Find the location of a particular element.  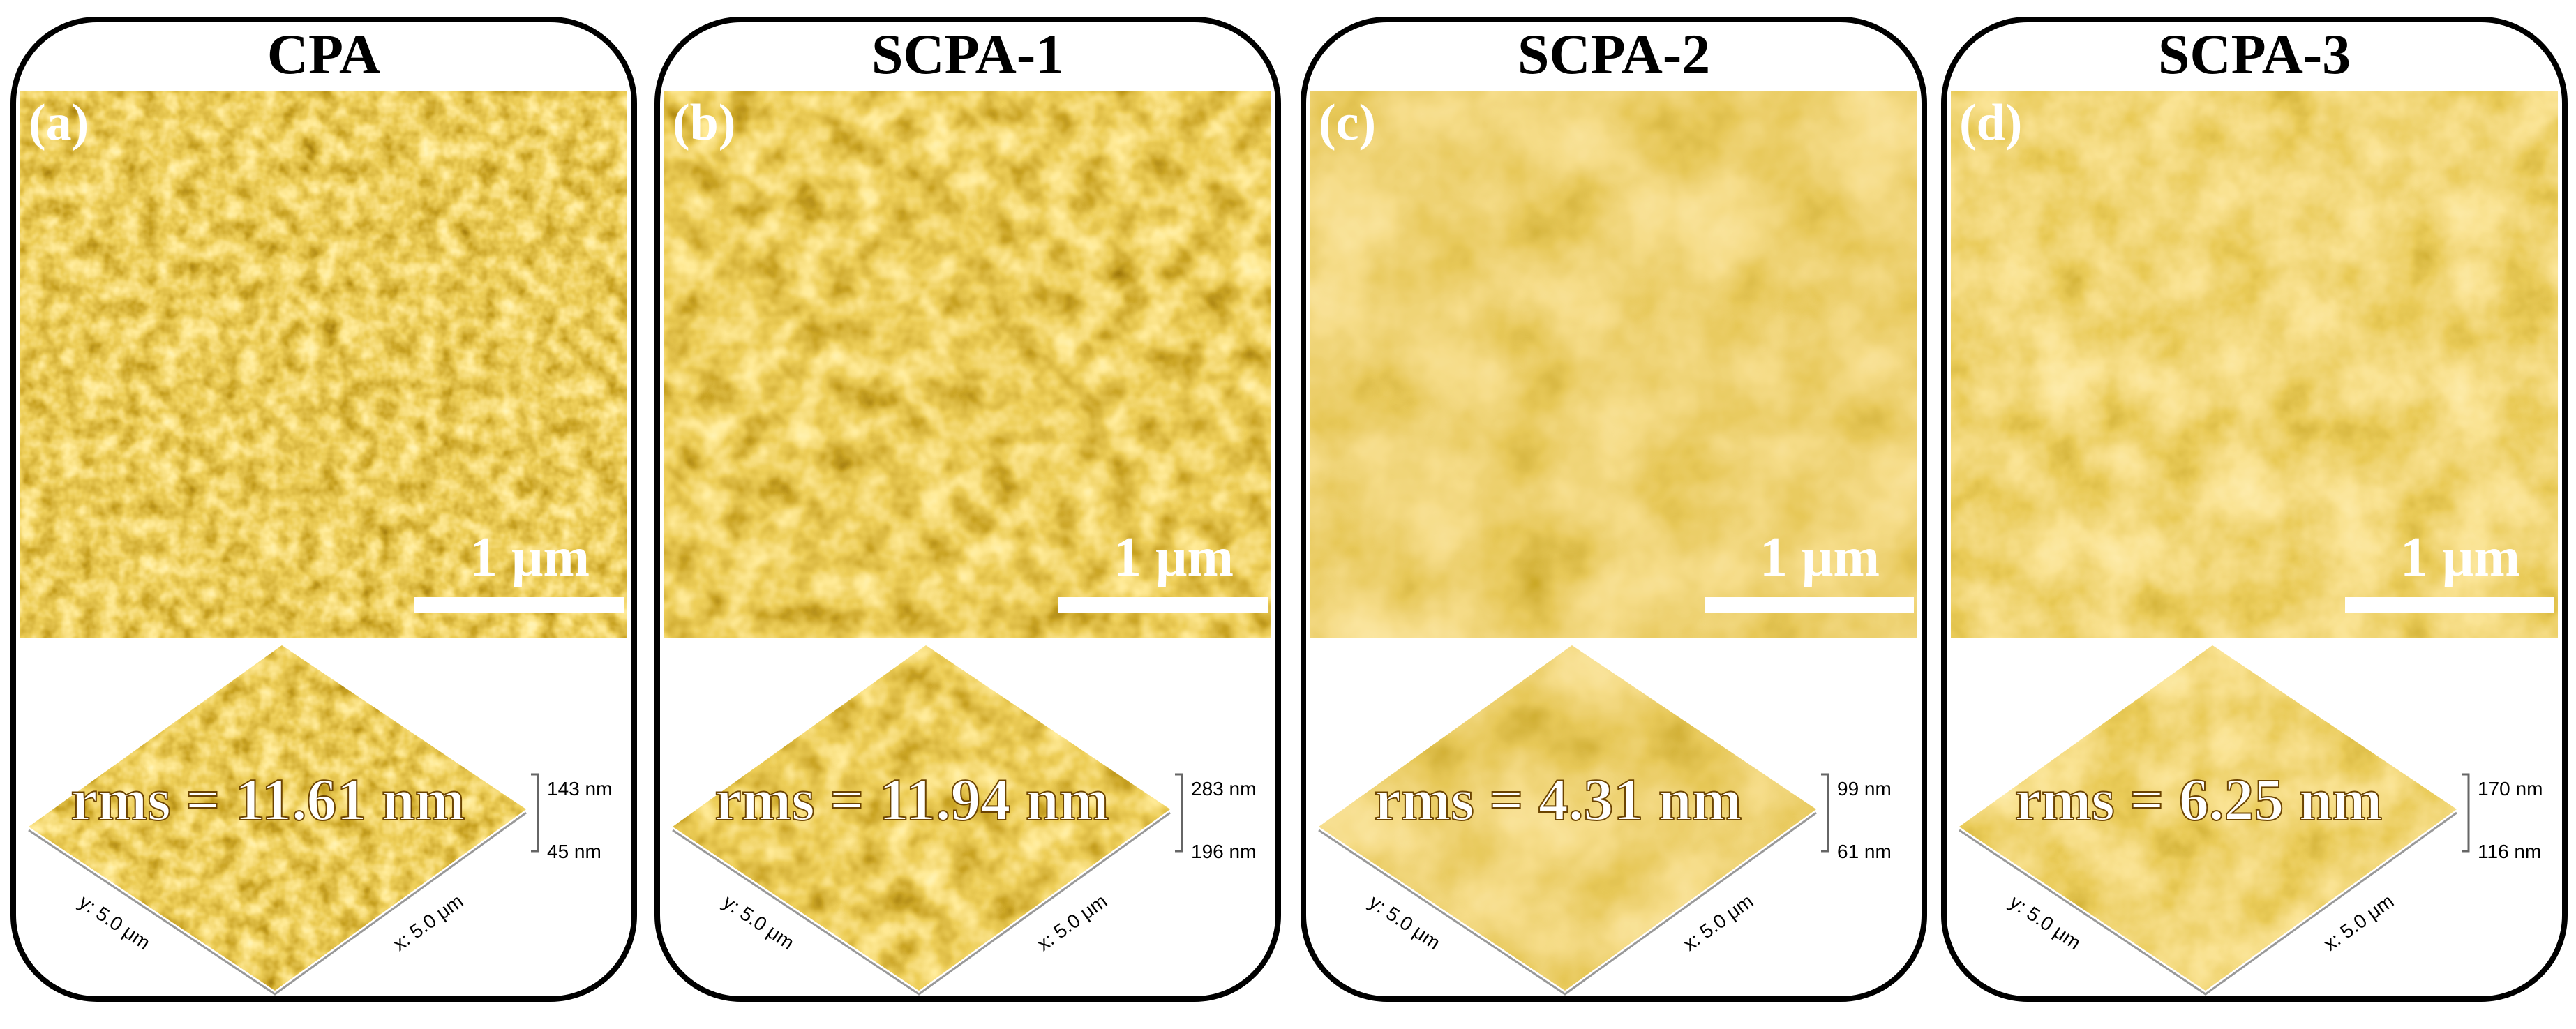

panel-title: SCPA-1 is located at coordinates (968, 54).